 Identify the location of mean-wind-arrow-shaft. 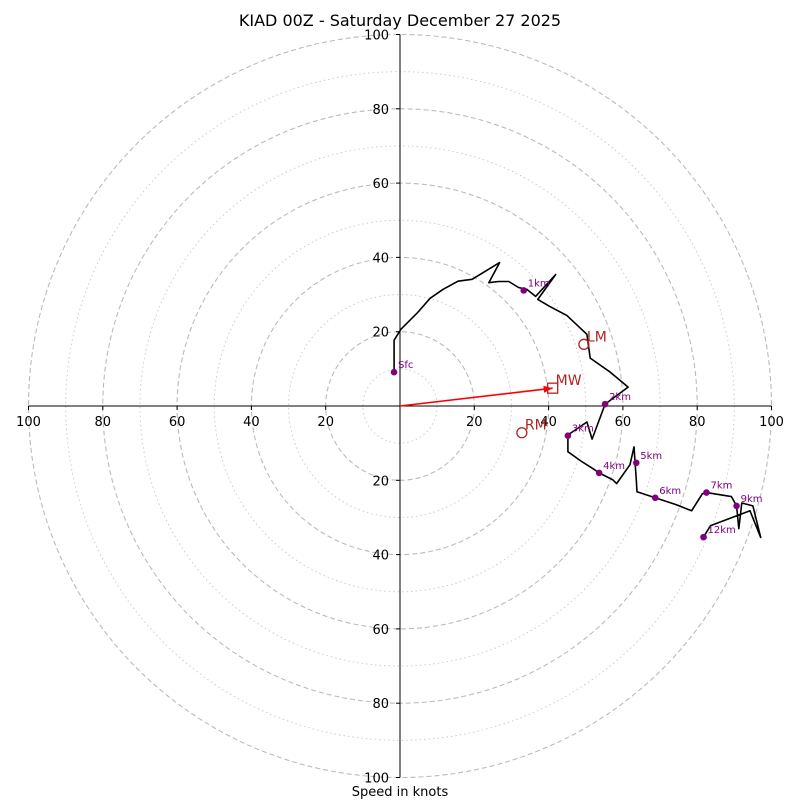
(476, 397).